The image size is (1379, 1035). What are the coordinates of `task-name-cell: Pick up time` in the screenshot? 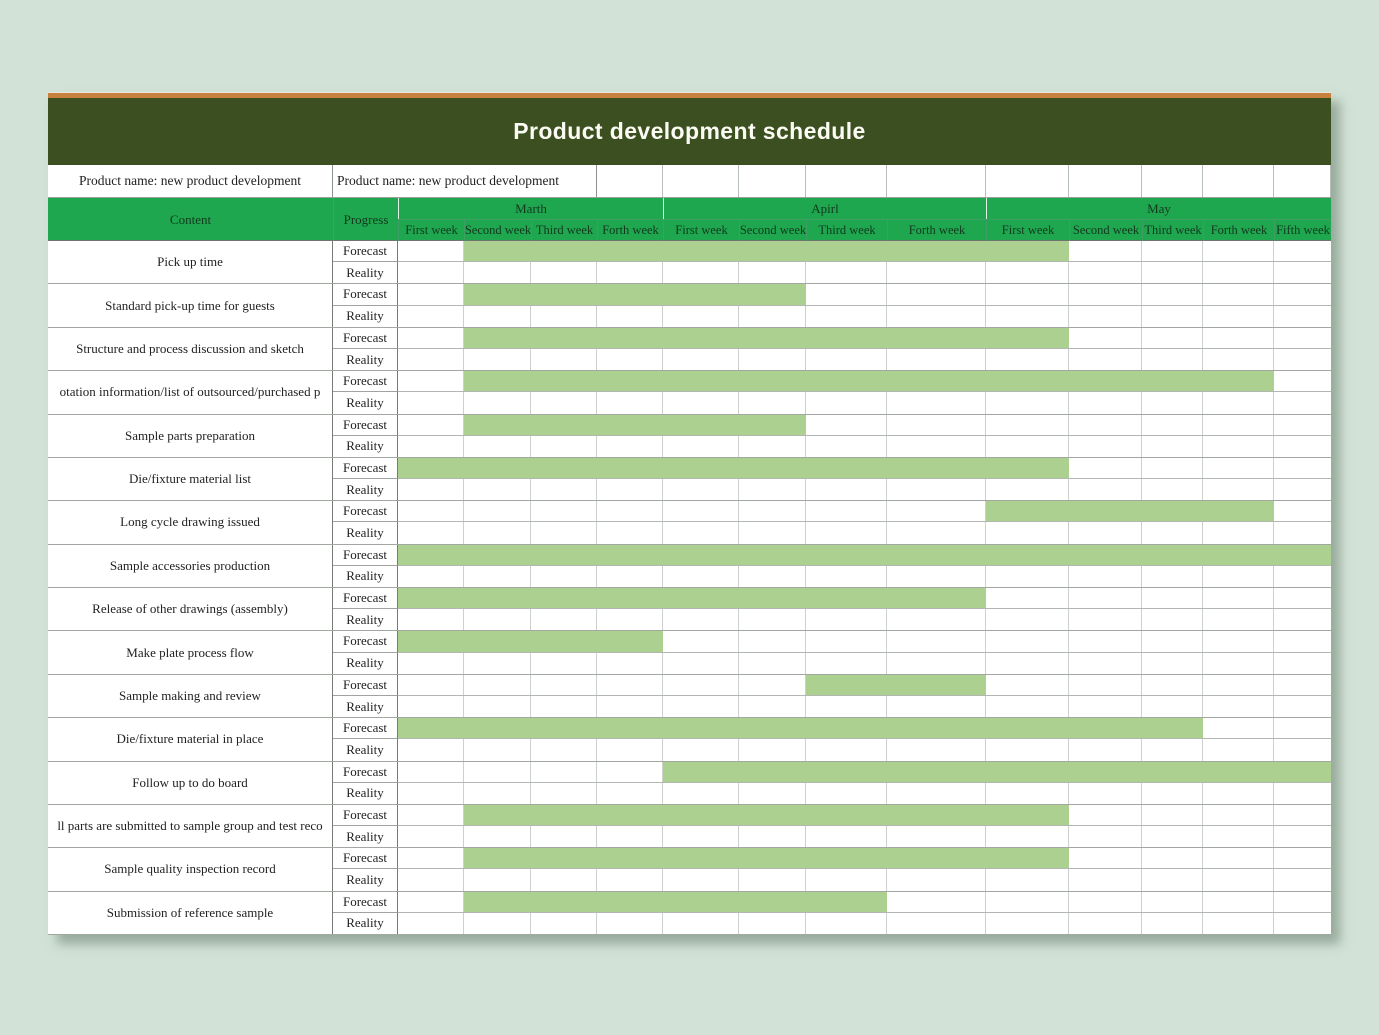 It's located at (190, 262).